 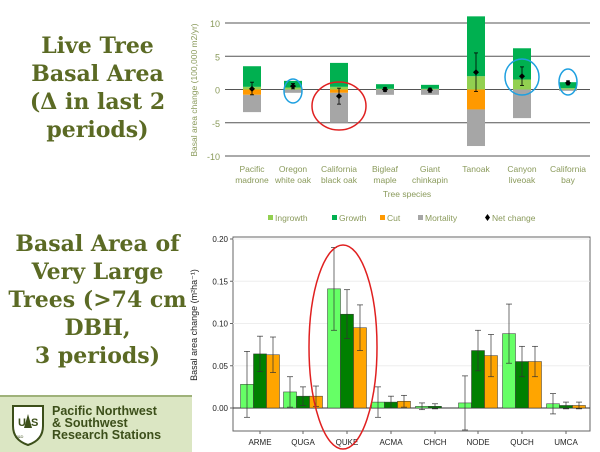 What do you see at coordinates (220, 324) in the screenshot?
I see `y-tick-label: 0.10` at bounding box center [220, 324].